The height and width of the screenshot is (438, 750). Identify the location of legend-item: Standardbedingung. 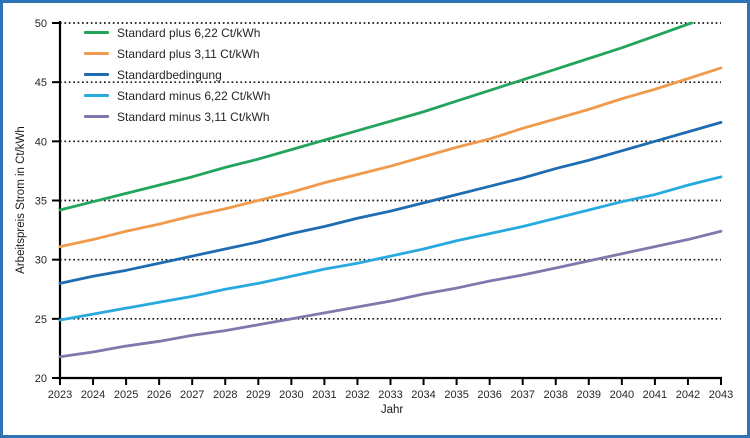
(177, 74).